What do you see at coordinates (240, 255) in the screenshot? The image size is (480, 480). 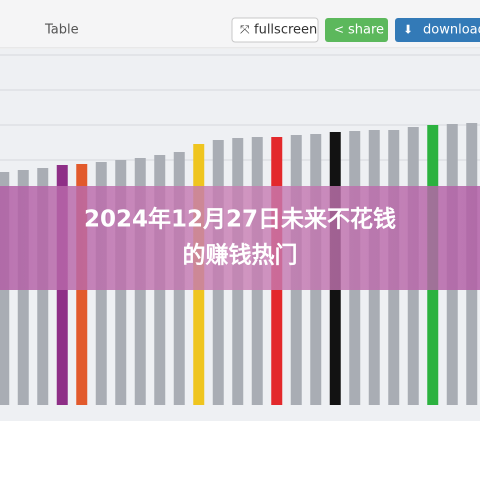 I see `overlay-title: 的赚钱热门` at bounding box center [240, 255].